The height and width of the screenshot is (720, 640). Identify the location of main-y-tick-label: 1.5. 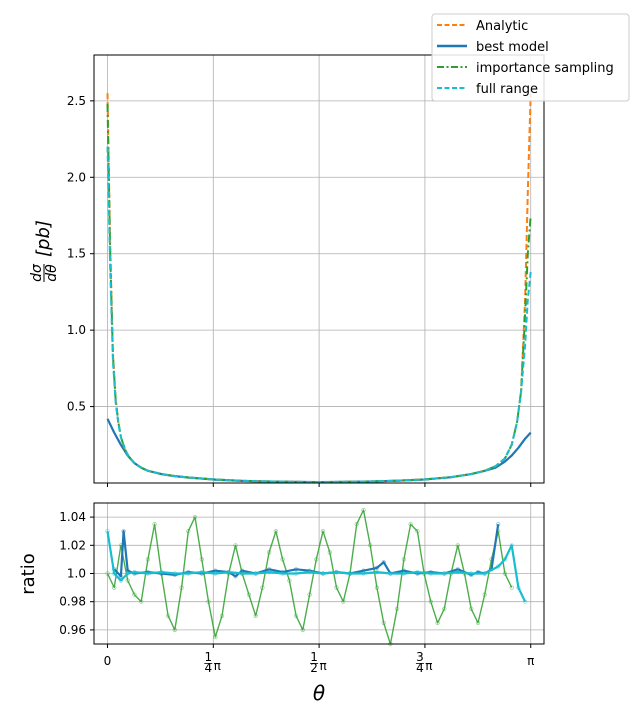
(76, 254).